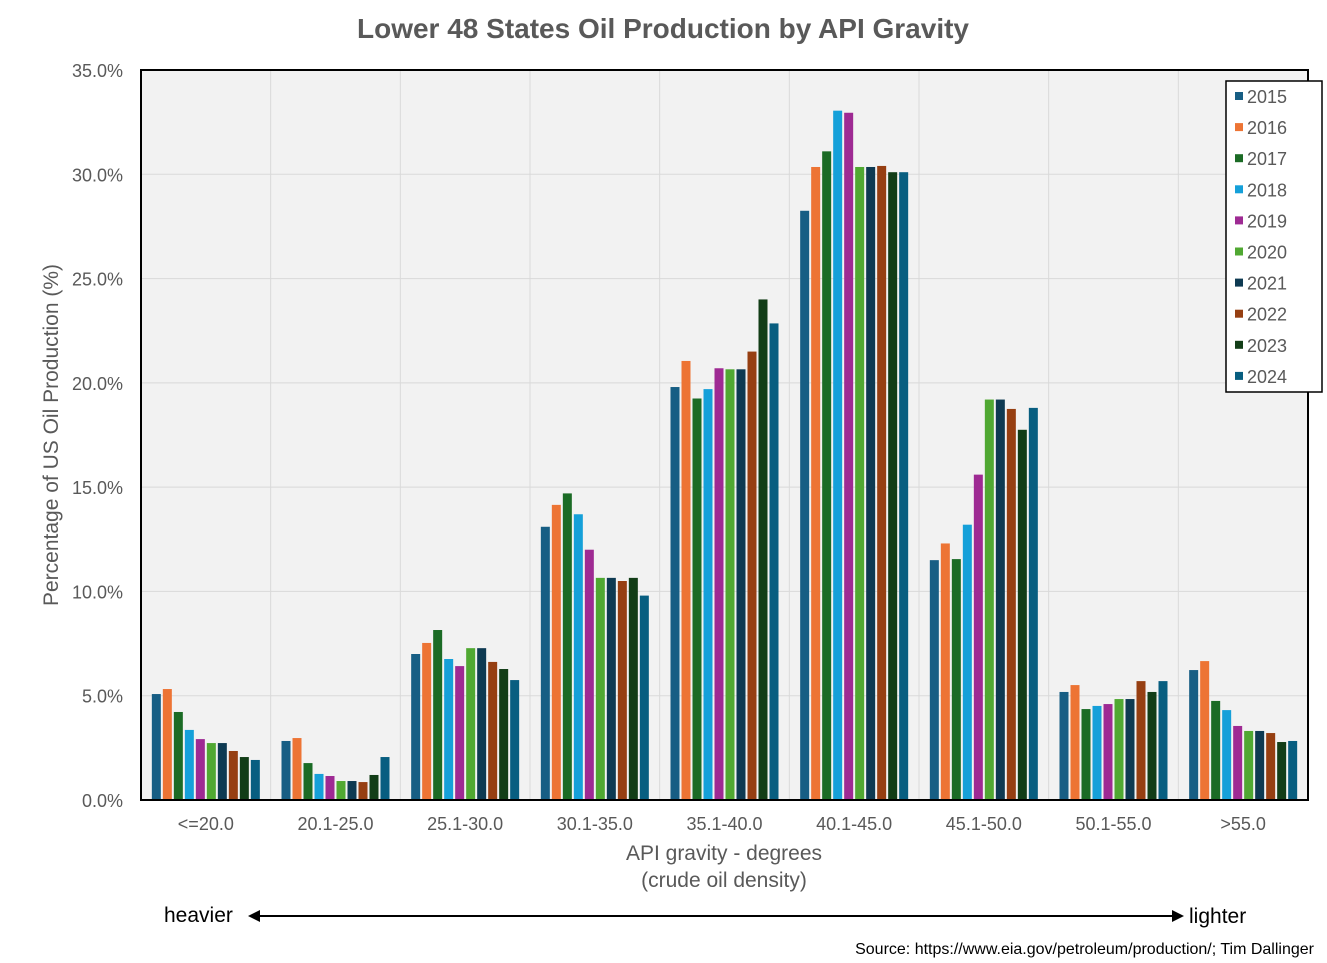  What do you see at coordinates (97, 175) in the screenshot?
I see `y-tick-label: 30.0%` at bounding box center [97, 175].